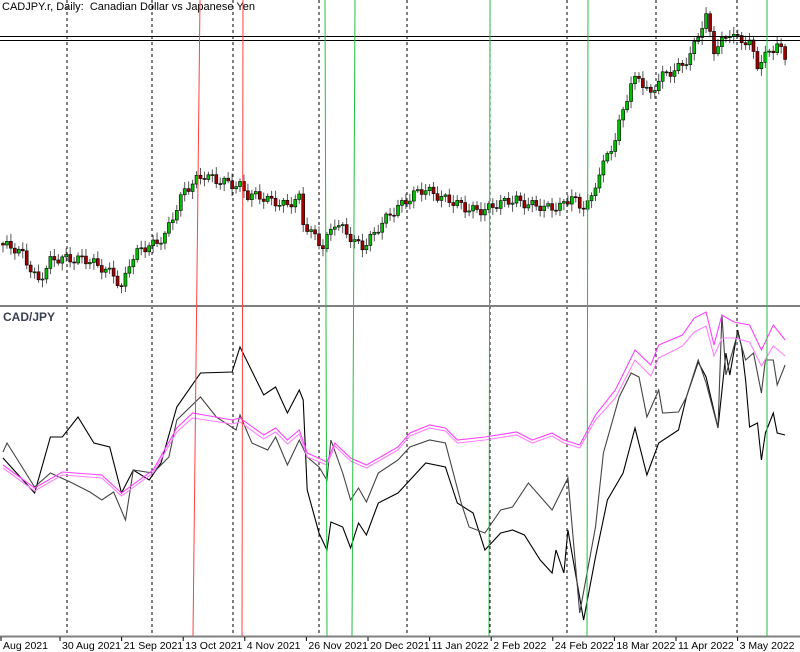  What do you see at coordinates (584, 646) in the screenshot?
I see `x-tick-label: 24 Feb 2022` at bounding box center [584, 646].